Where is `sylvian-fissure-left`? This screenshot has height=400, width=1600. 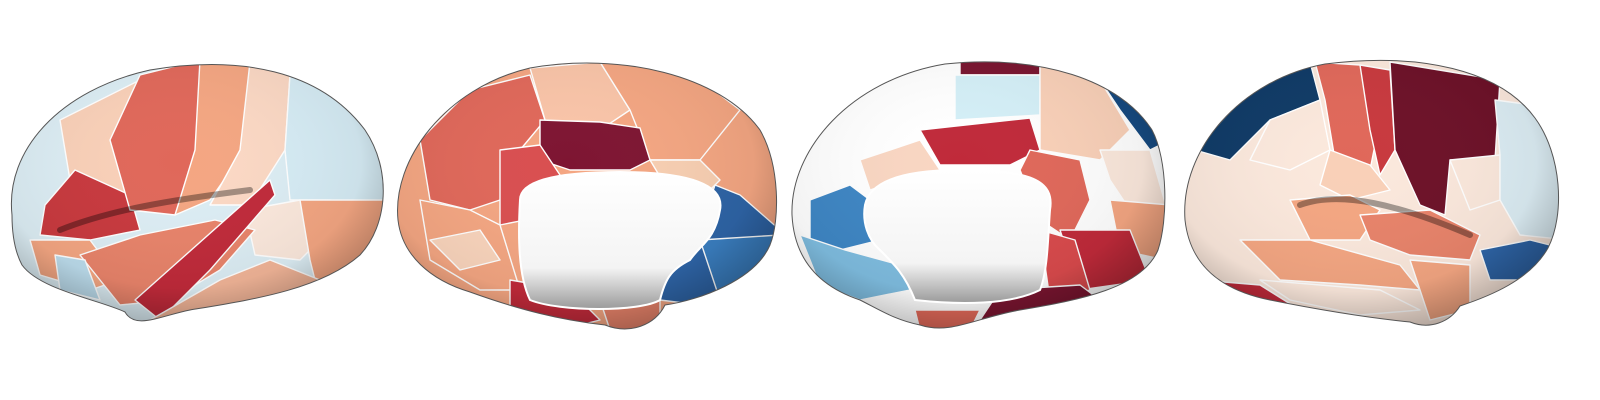 sylvian-fissure-left is located at coordinates (155, 210).